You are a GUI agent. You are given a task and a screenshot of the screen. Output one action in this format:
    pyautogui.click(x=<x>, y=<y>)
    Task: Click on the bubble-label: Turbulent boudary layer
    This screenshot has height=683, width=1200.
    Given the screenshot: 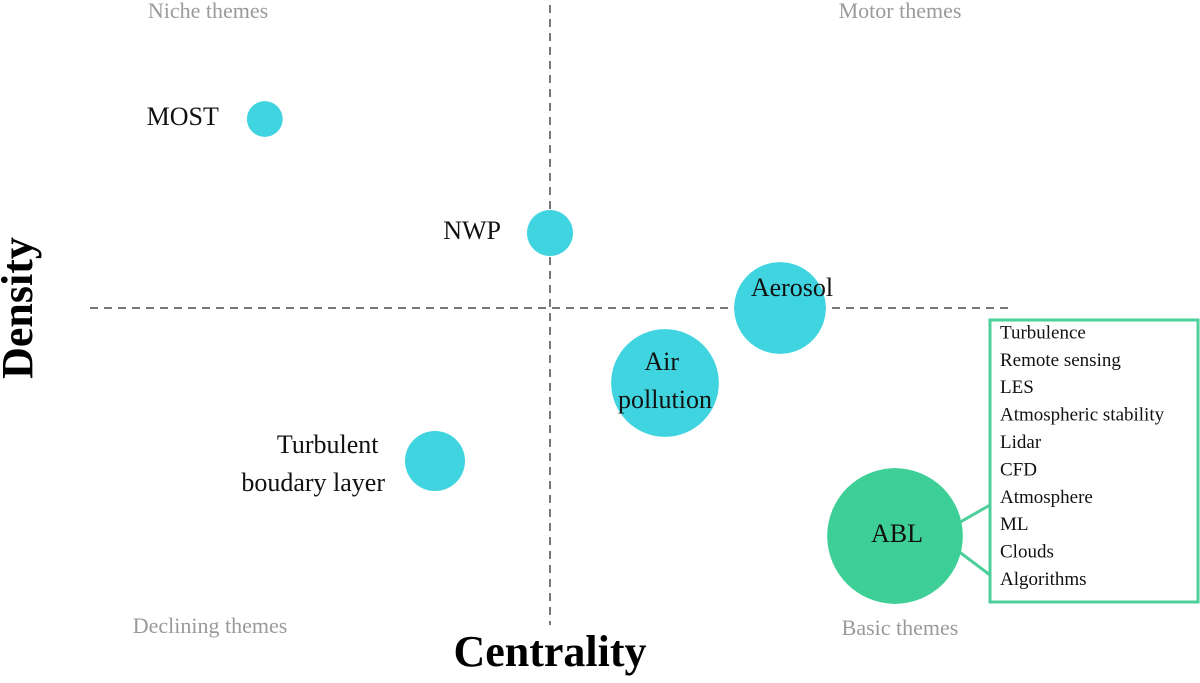 What is the action you would take?
    pyautogui.click(x=313, y=463)
    